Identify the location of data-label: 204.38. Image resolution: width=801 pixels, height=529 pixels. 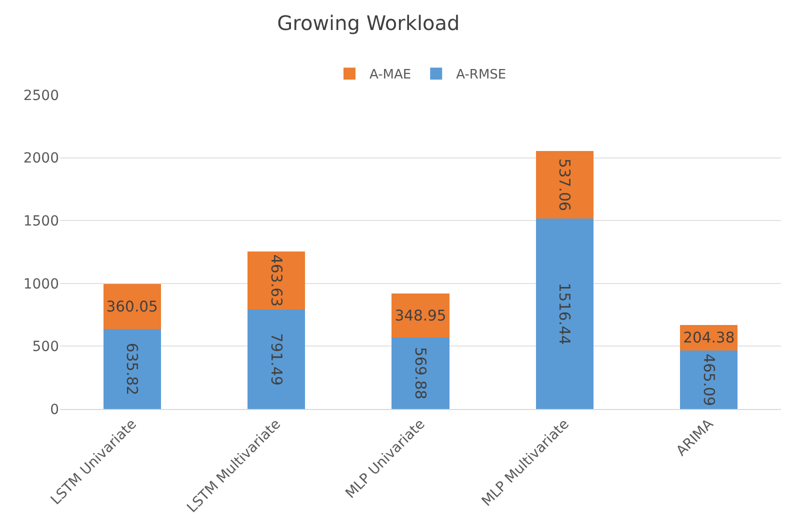
(709, 338).